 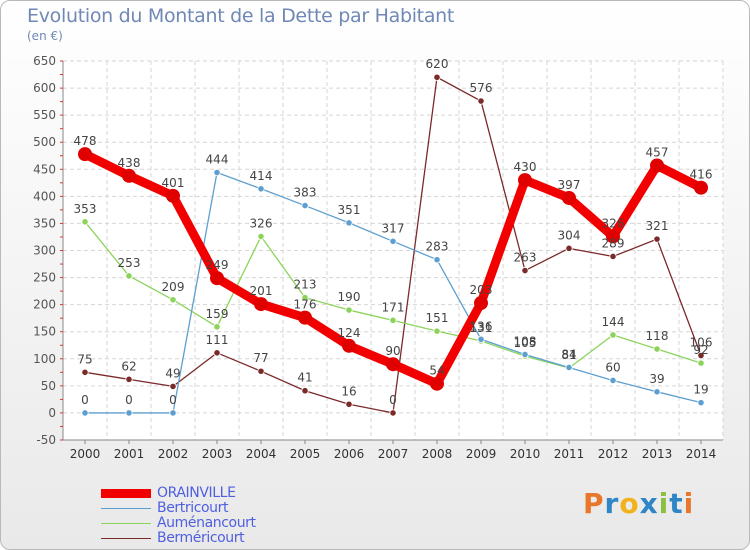 What do you see at coordinates (178, 508) in the screenshot?
I see `legend-item: Bertricourt` at bounding box center [178, 508].